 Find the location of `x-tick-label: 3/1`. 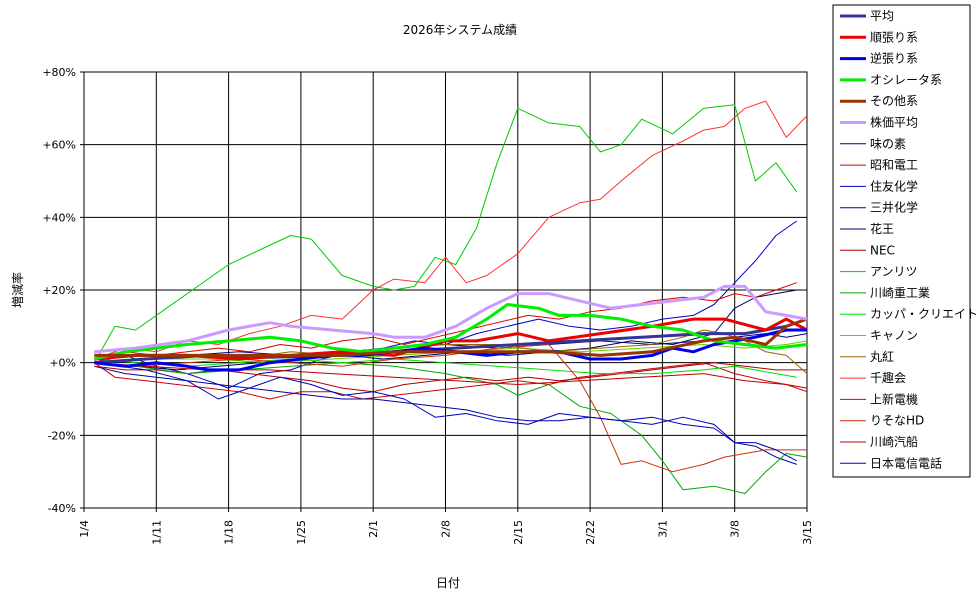

x-tick-label: 3/1 is located at coordinates (662, 529).